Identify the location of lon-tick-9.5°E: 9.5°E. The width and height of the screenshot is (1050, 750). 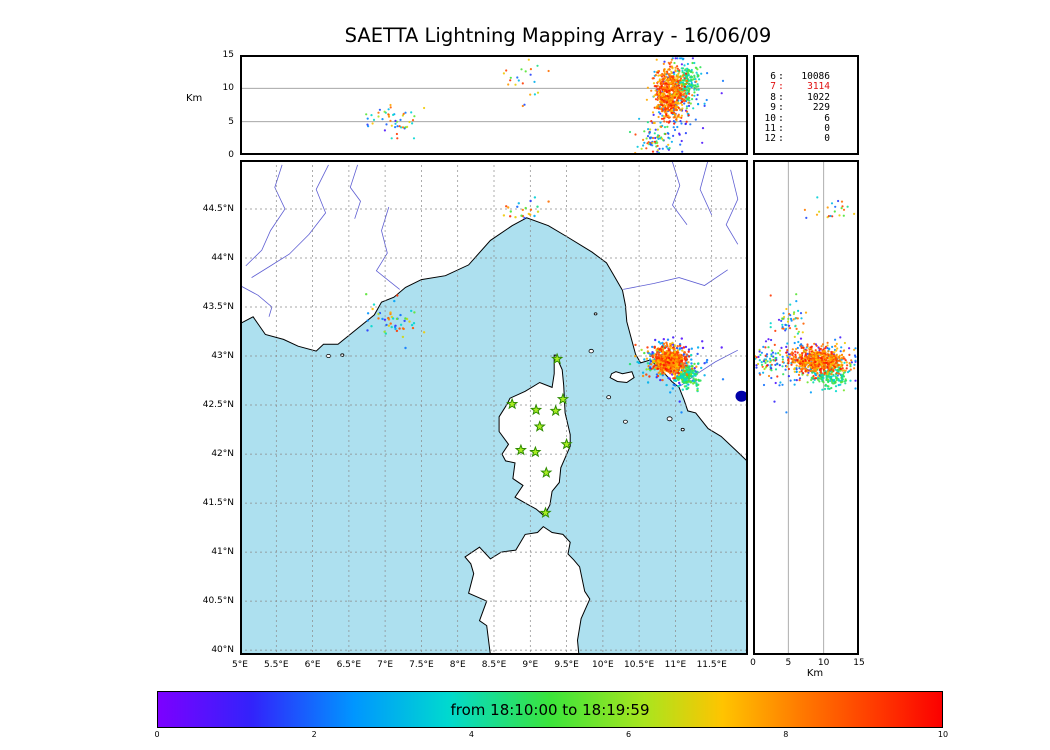
(566, 665).